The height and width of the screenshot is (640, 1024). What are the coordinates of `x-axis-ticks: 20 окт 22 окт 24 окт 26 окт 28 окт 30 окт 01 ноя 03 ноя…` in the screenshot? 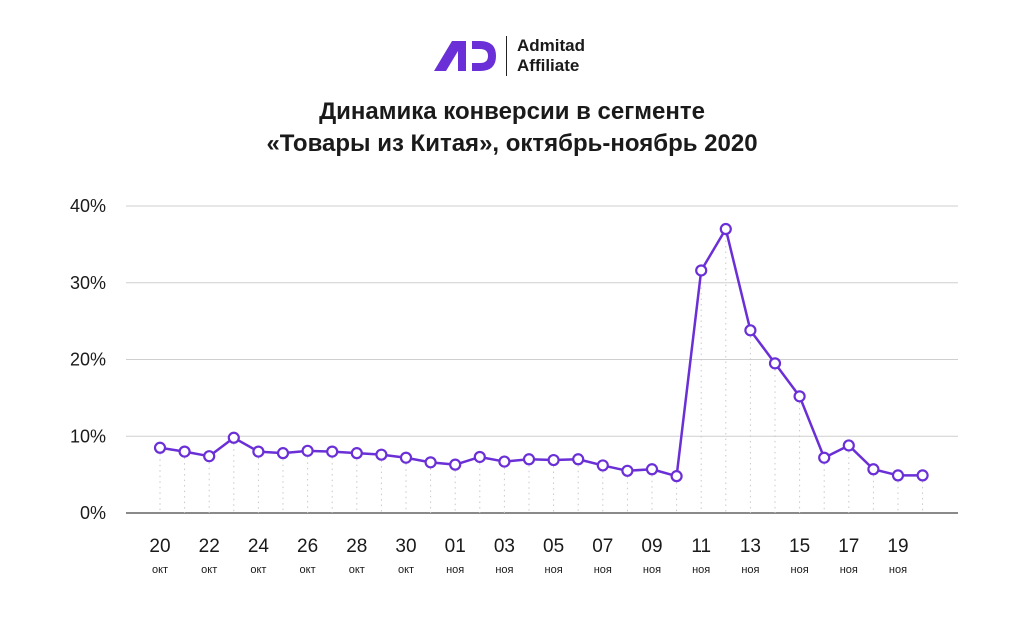 It's located at (528, 556).